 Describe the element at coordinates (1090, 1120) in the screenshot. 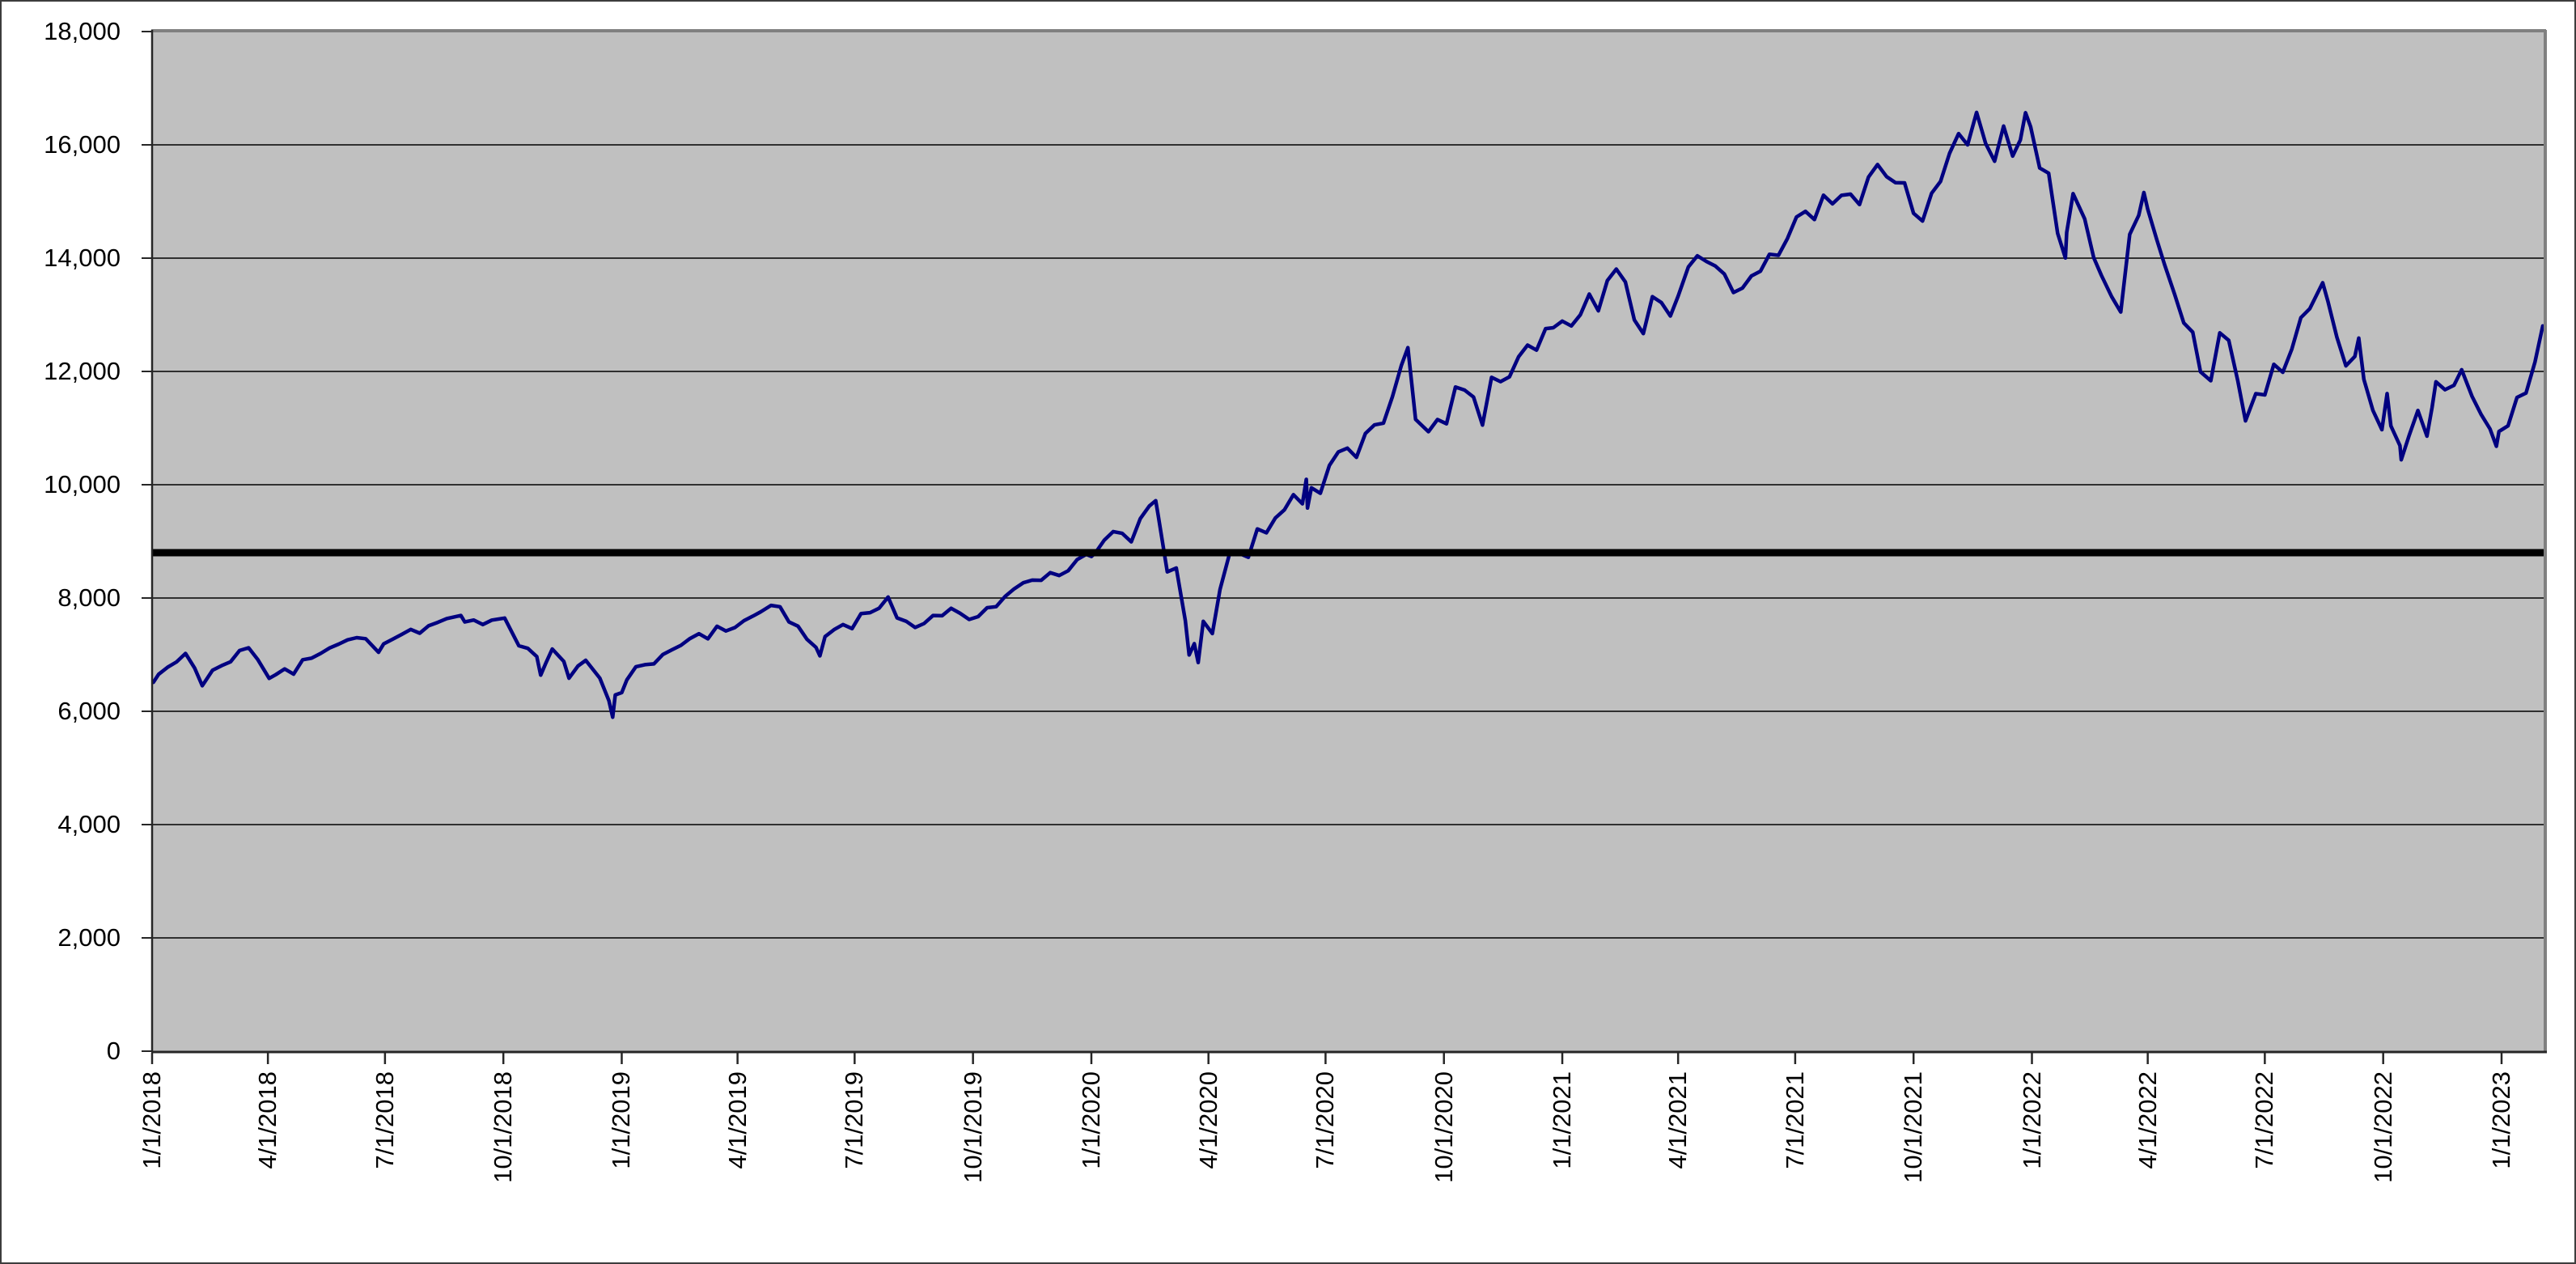

I see `x-axis-label: 1/1/2020` at that location.